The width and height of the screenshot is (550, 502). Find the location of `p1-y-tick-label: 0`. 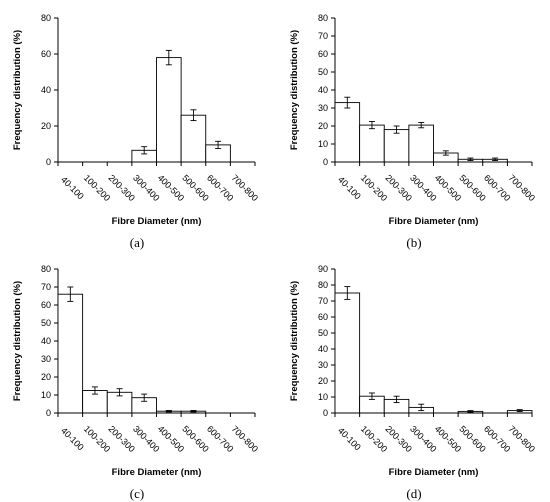

p1-y-tick-label: 0 is located at coordinates (325, 162).